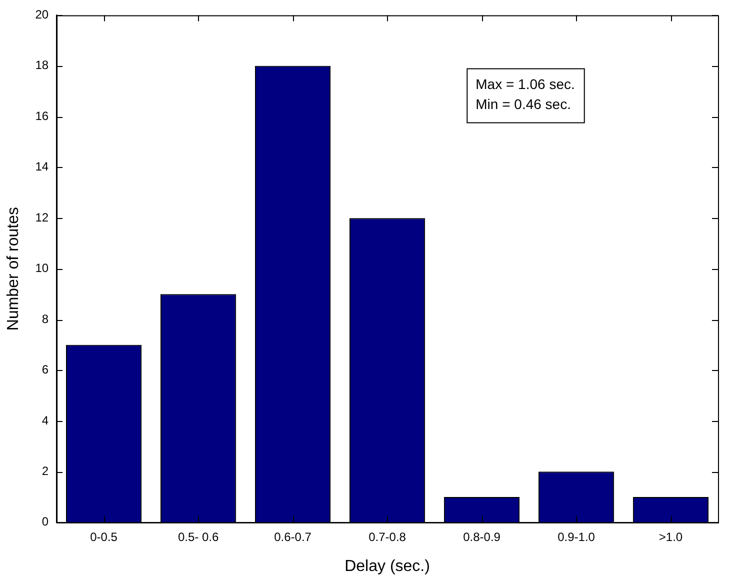  I want to click on y-tick-label: 0, so click(45, 521).